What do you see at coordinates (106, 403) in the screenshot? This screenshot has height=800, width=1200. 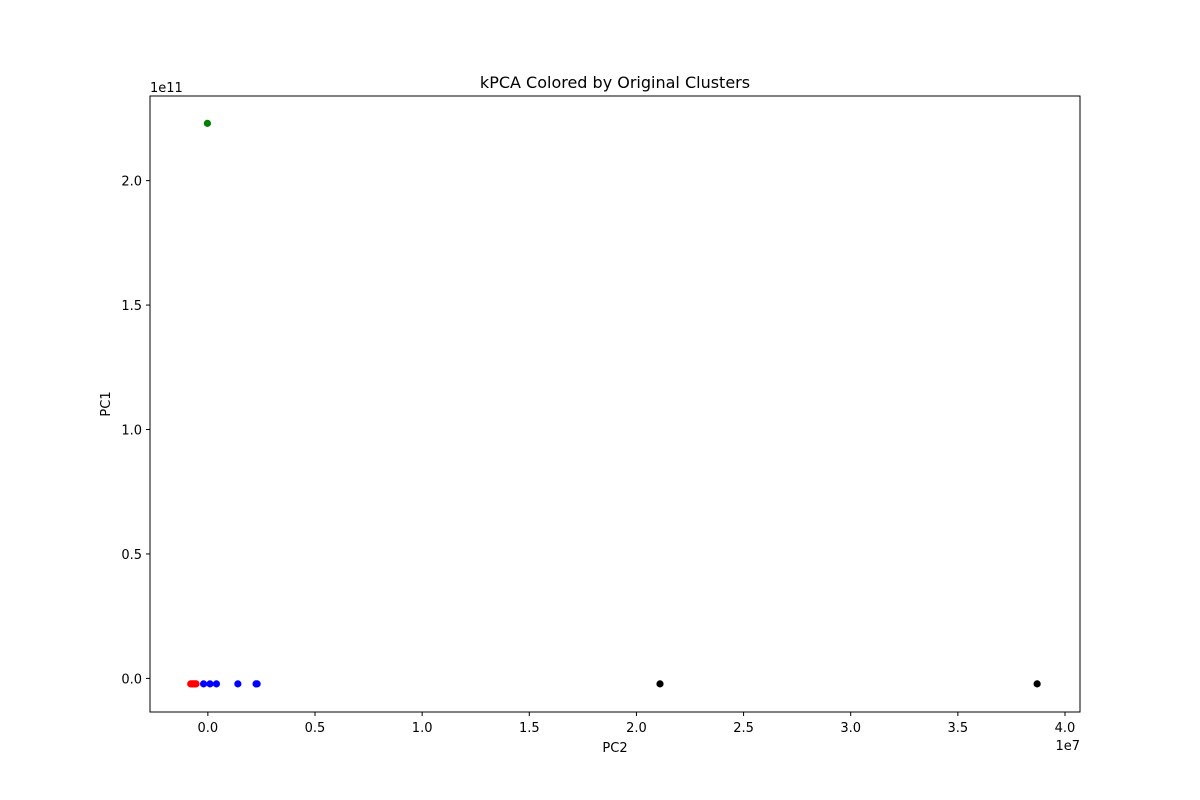 I see `y-axis-label: PC1` at bounding box center [106, 403].